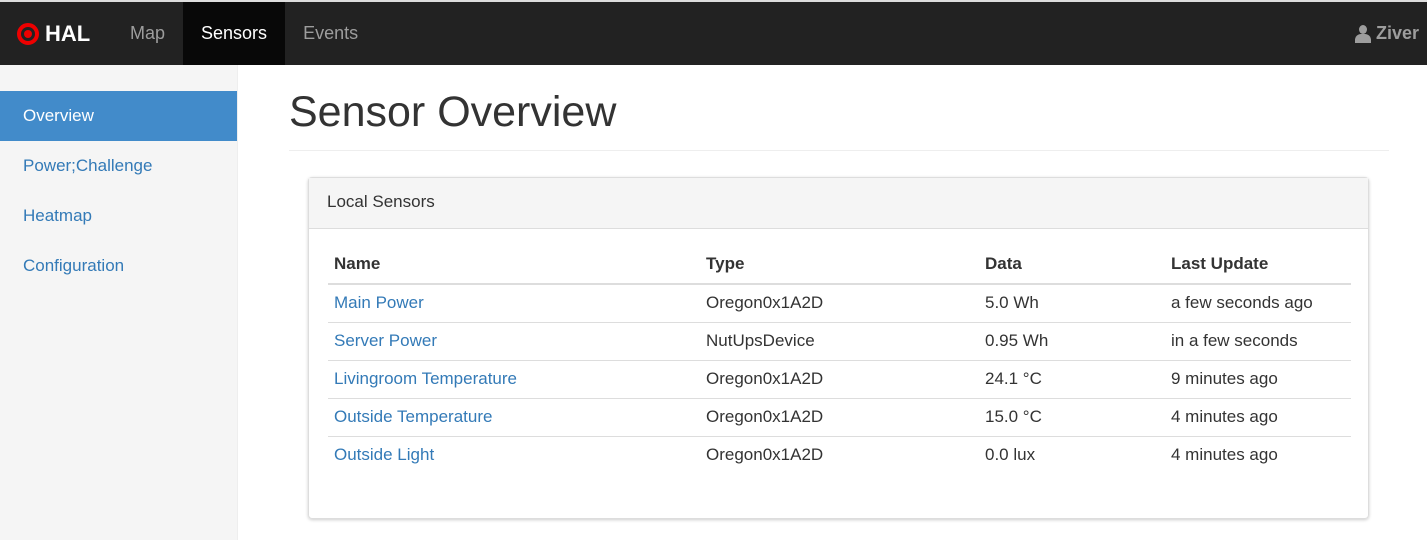  What do you see at coordinates (453, 112) in the screenshot?
I see `page-title: Sensor Overview` at bounding box center [453, 112].